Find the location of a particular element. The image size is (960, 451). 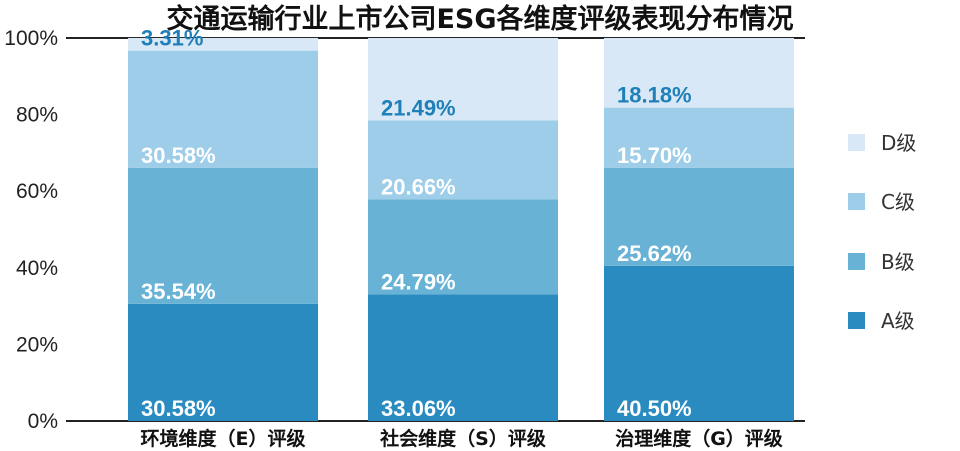

data-label: 25.62% is located at coordinates (654, 253).